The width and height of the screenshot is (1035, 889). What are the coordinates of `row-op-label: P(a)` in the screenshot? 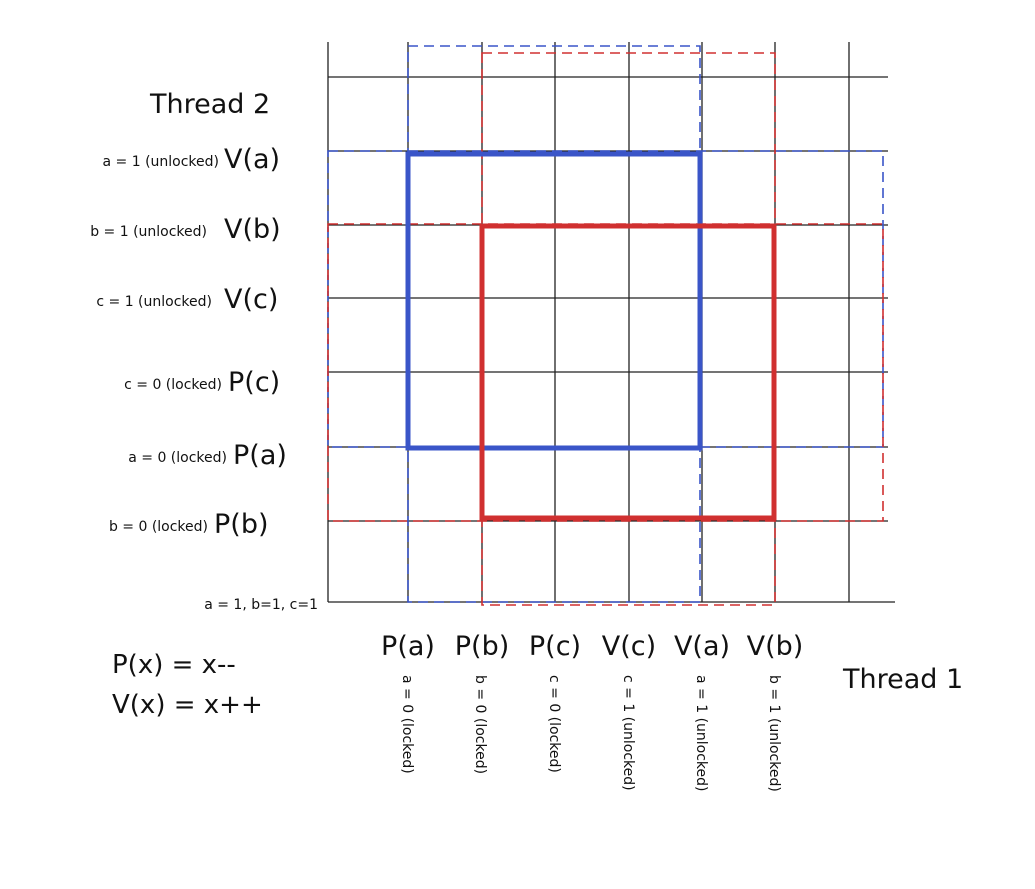 It's located at (260, 455).